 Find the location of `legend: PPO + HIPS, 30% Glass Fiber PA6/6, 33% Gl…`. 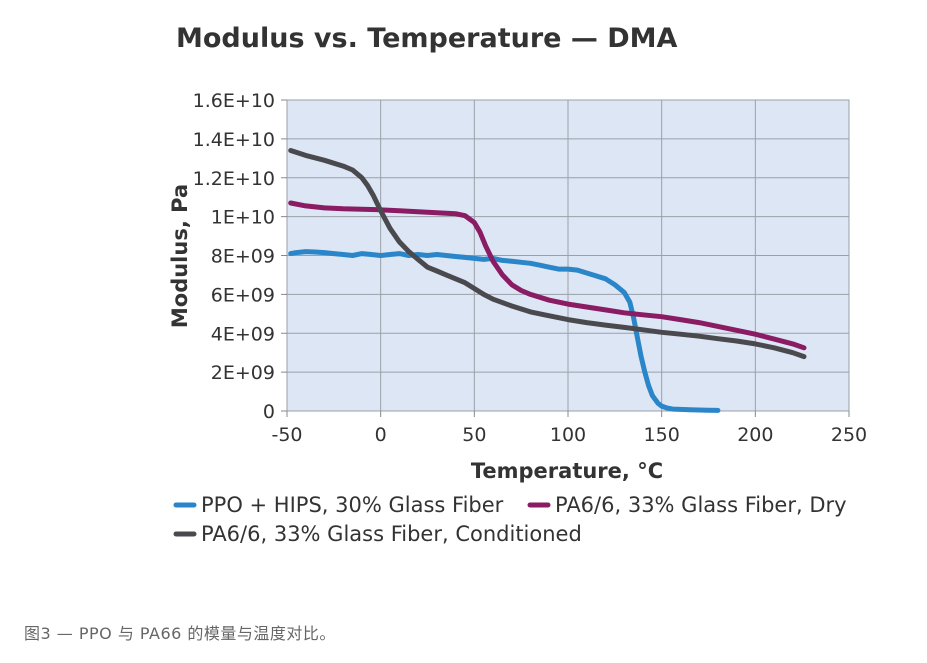

legend: PPO + HIPS, 30% Glass Fiber PA6/6, 33% Gl… is located at coordinates (510, 519).